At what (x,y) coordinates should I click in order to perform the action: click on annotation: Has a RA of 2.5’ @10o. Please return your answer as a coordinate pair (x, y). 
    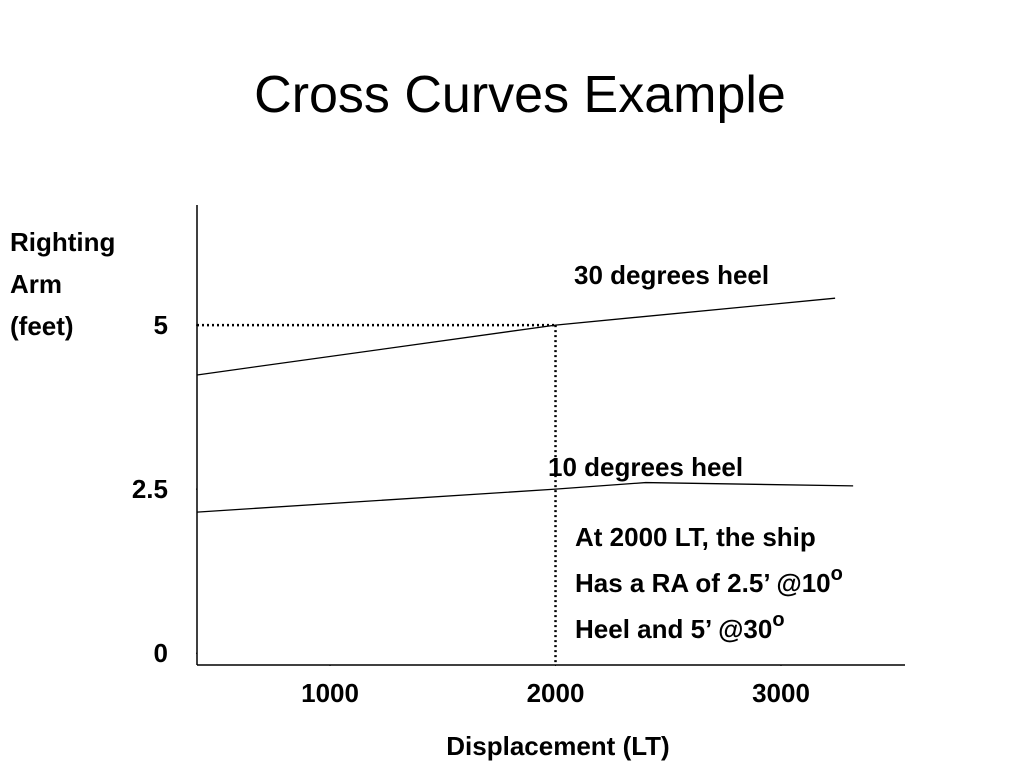
    Looking at the image, I should click on (709, 580).